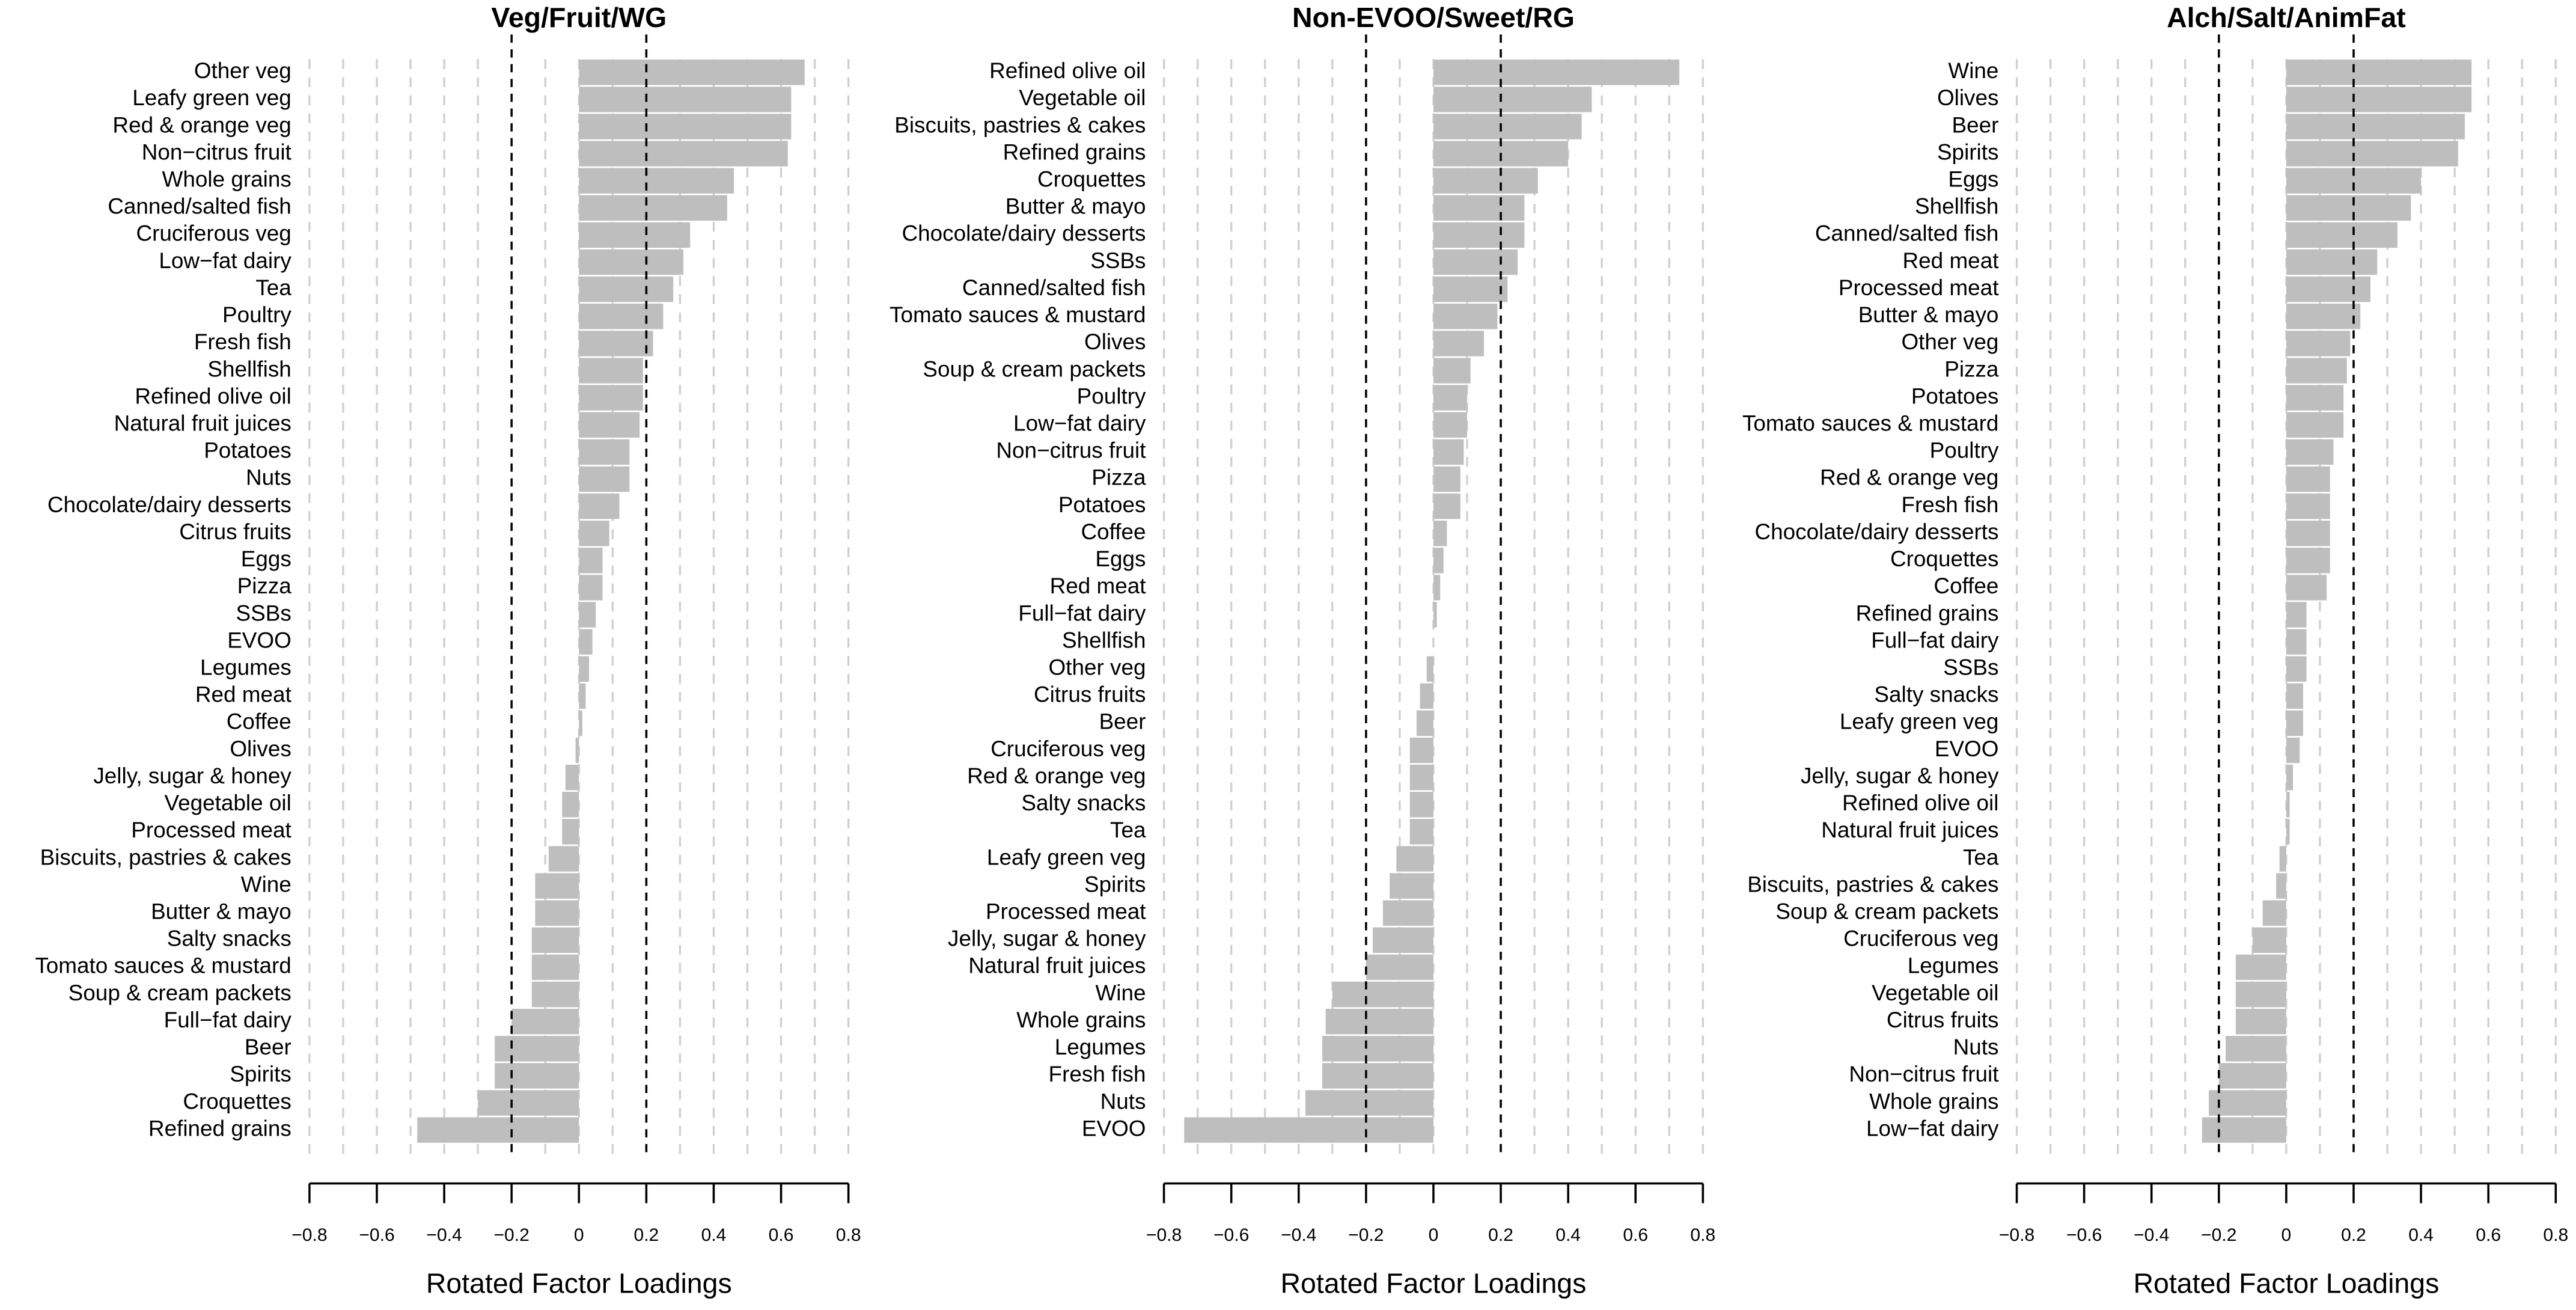 The width and height of the screenshot is (2576, 1310). Describe the element at coordinates (260, 1074) in the screenshot. I see `category-label: Spirits` at that location.